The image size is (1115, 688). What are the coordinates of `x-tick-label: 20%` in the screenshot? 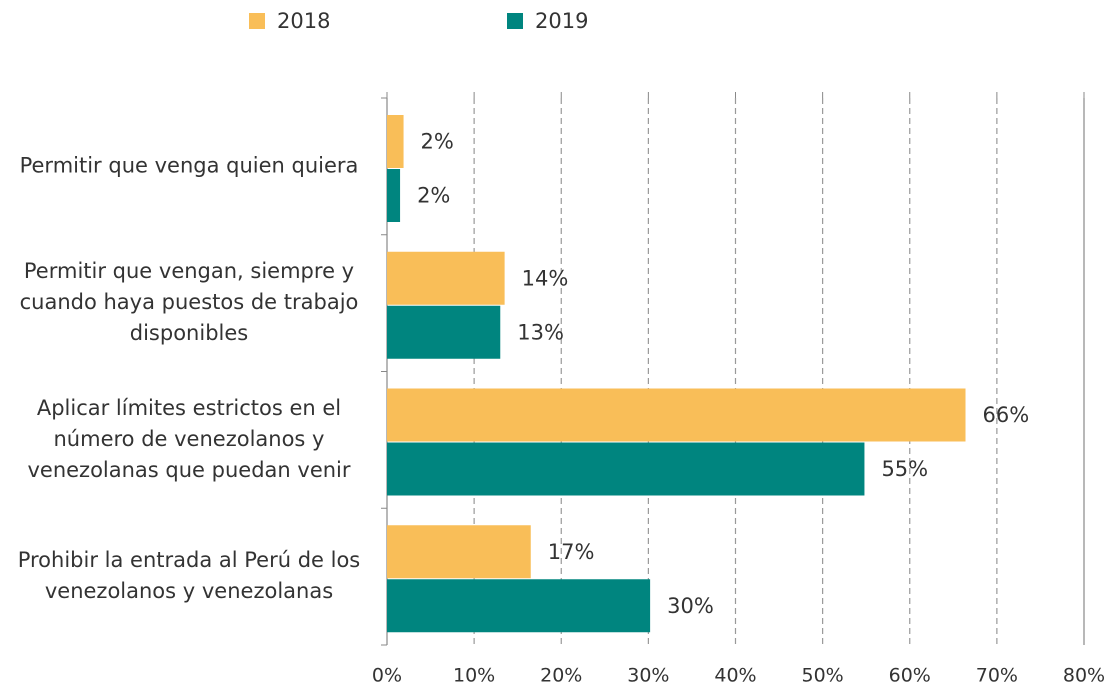 It's located at (561, 676).